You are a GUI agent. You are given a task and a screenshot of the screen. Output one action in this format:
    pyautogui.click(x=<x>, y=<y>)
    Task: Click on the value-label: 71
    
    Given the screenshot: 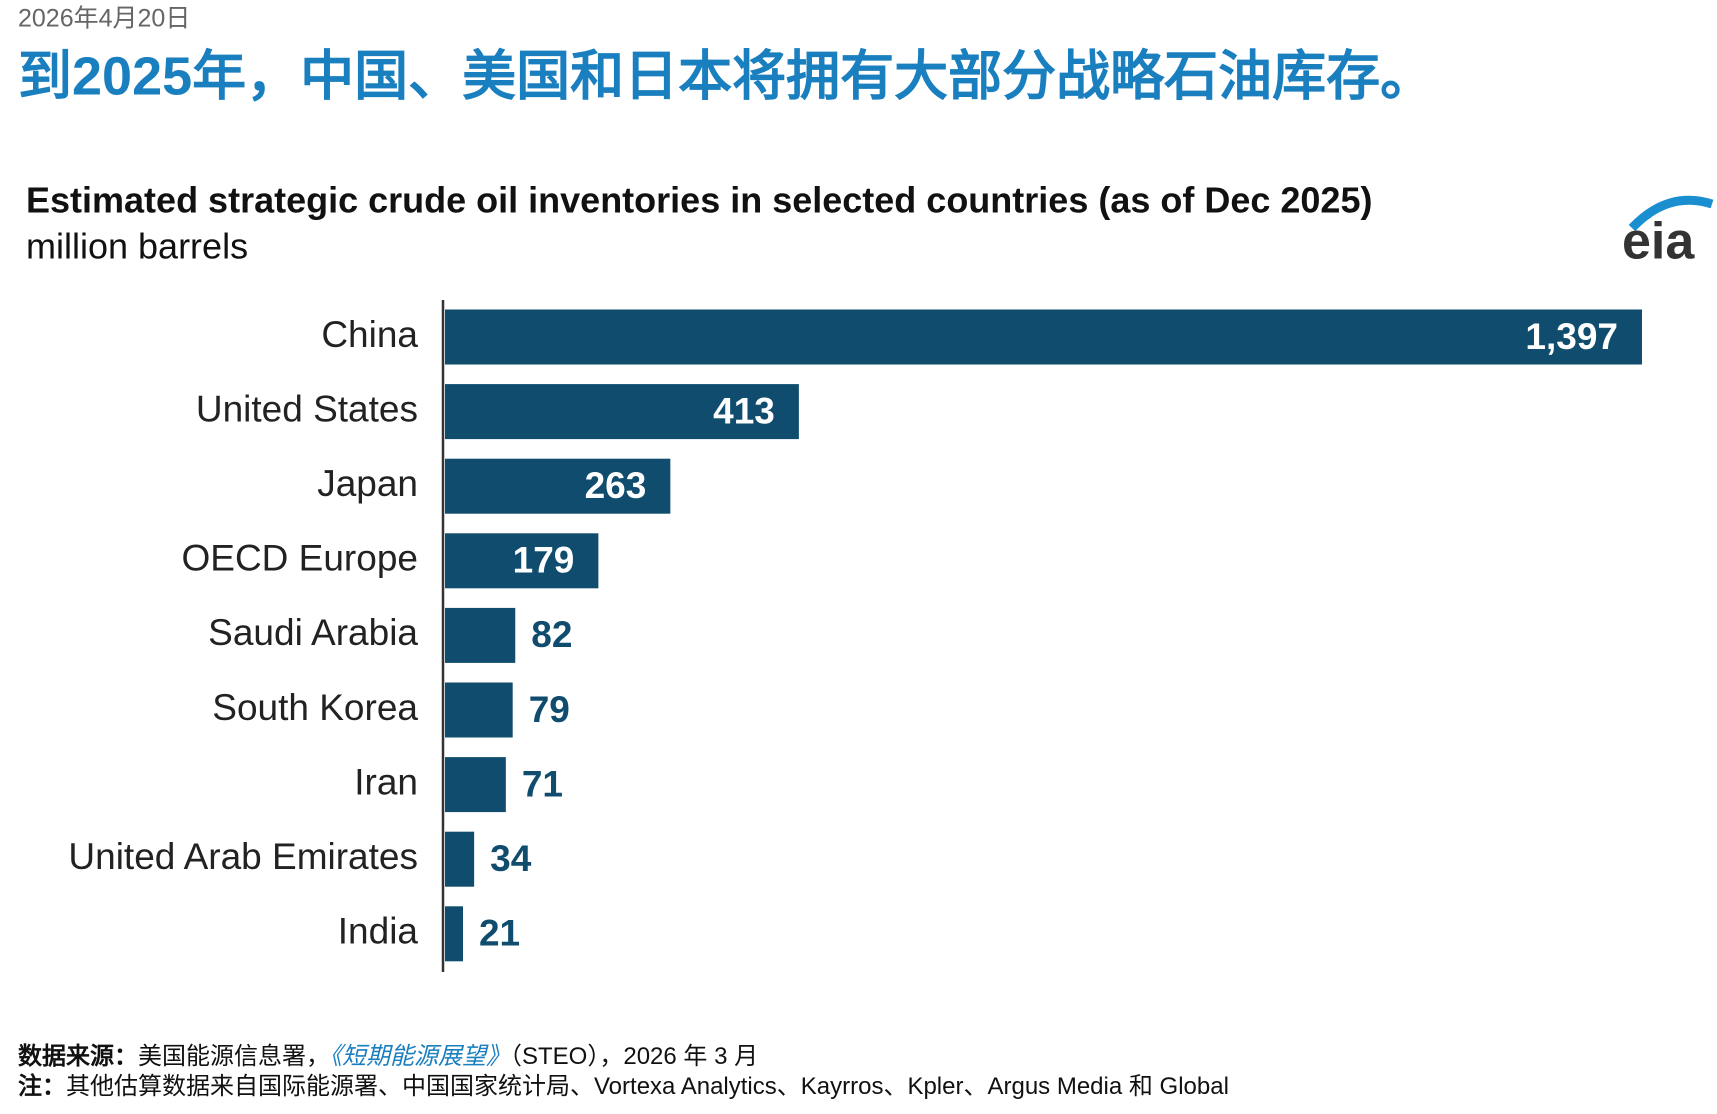 What is the action you would take?
    pyautogui.click(x=542, y=783)
    